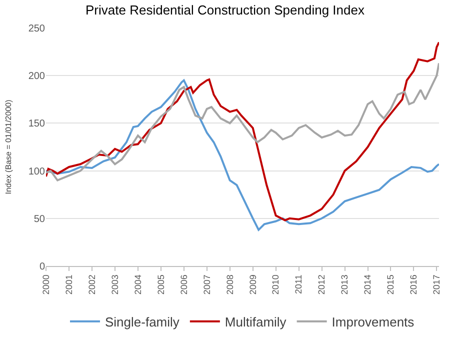  Describe the element at coordinates (225, 10) in the screenshot. I see `chart-title: Private Residential Construction Spending Index` at that location.